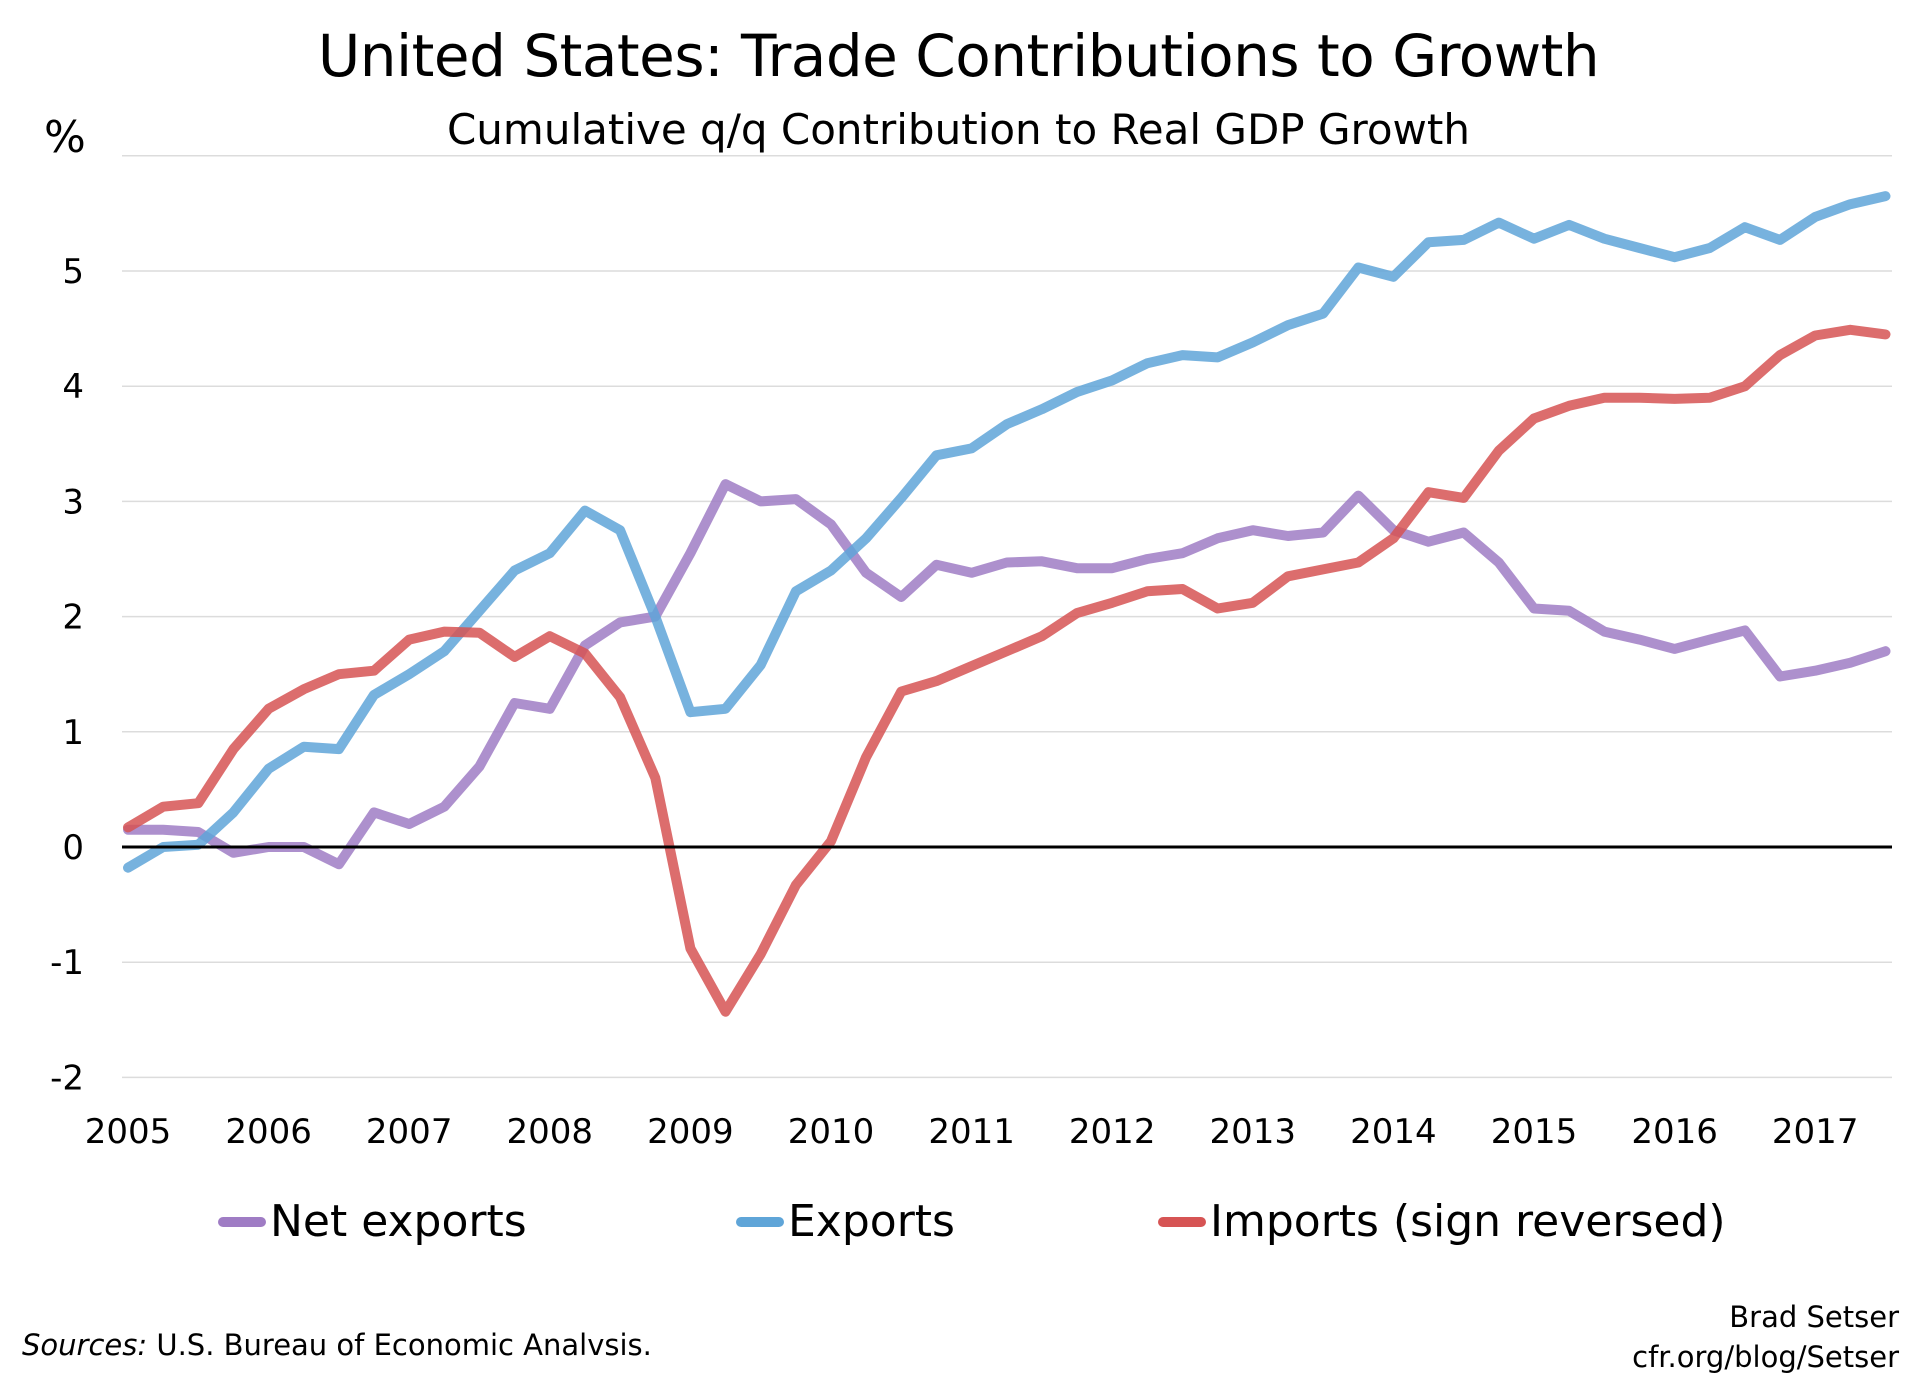  Describe the element at coordinates (67, 1078) in the screenshot. I see `y-tick-label: -2` at that location.